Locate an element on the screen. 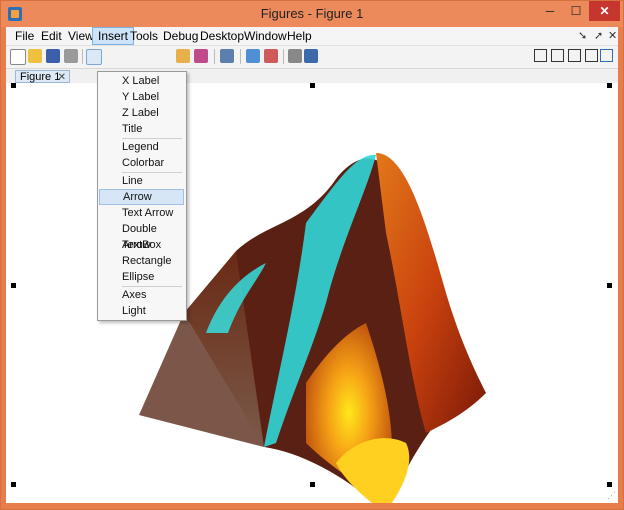 The width and height of the screenshot is (624, 510). left-right-icon is located at coordinates (557, 55).